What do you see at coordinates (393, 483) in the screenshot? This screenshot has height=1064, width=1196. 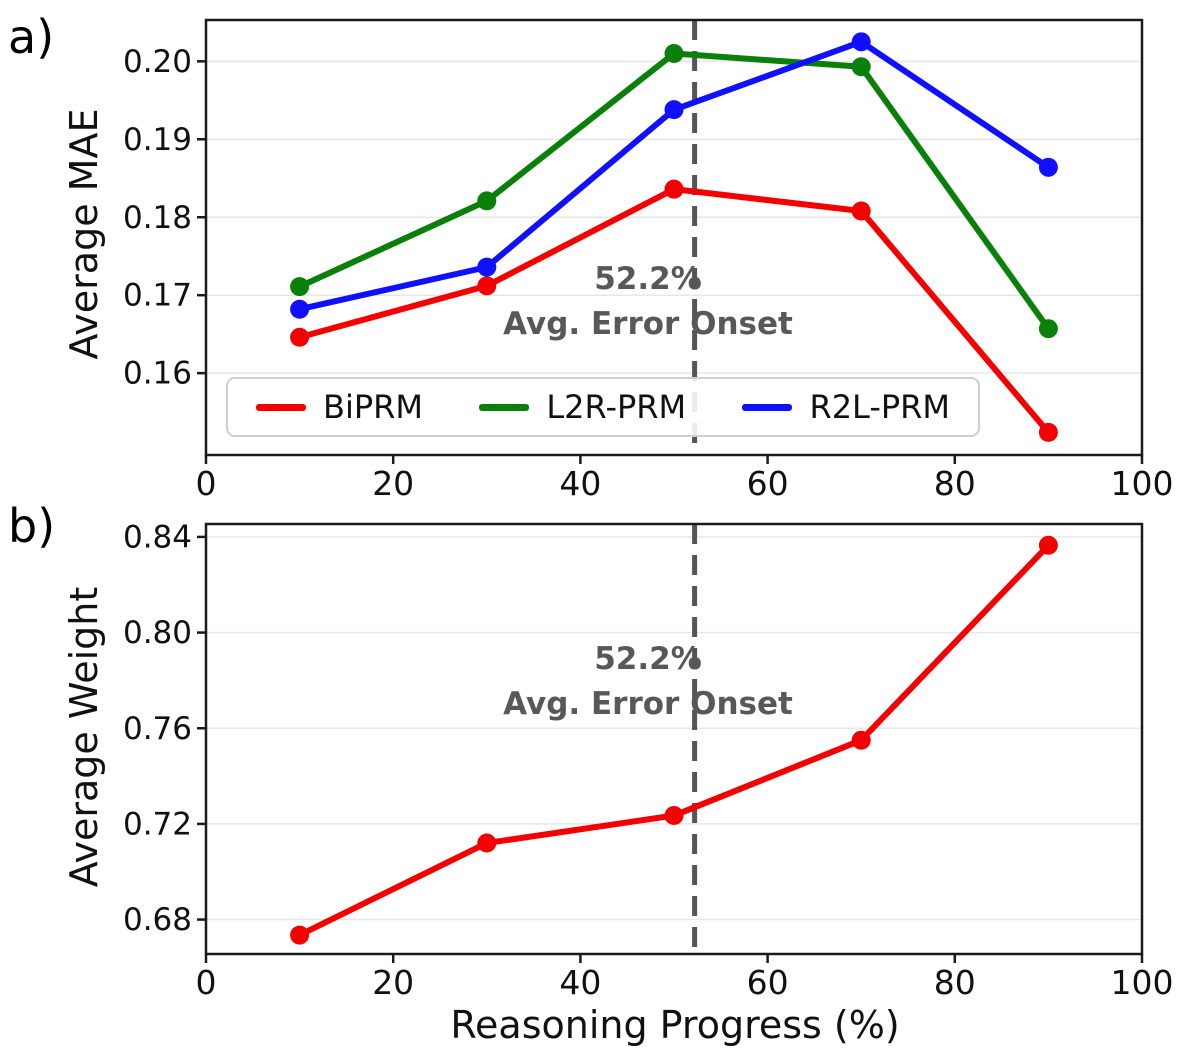 I see `panel-a-x-tick-label: 20` at bounding box center [393, 483].